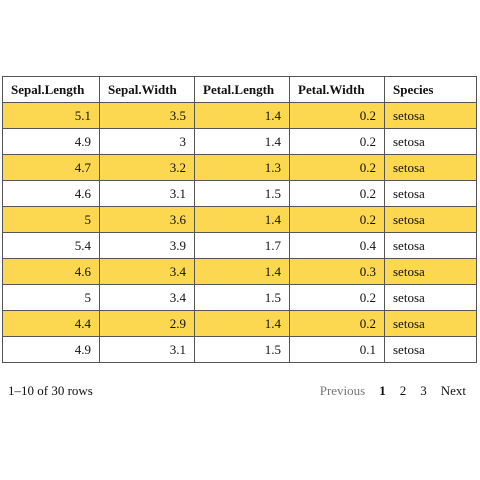 This screenshot has height=480, width=480. What do you see at coordinates (430, 89) in the screenshot?
I see `column-header-species: Species` at bounding box center [430, 89].